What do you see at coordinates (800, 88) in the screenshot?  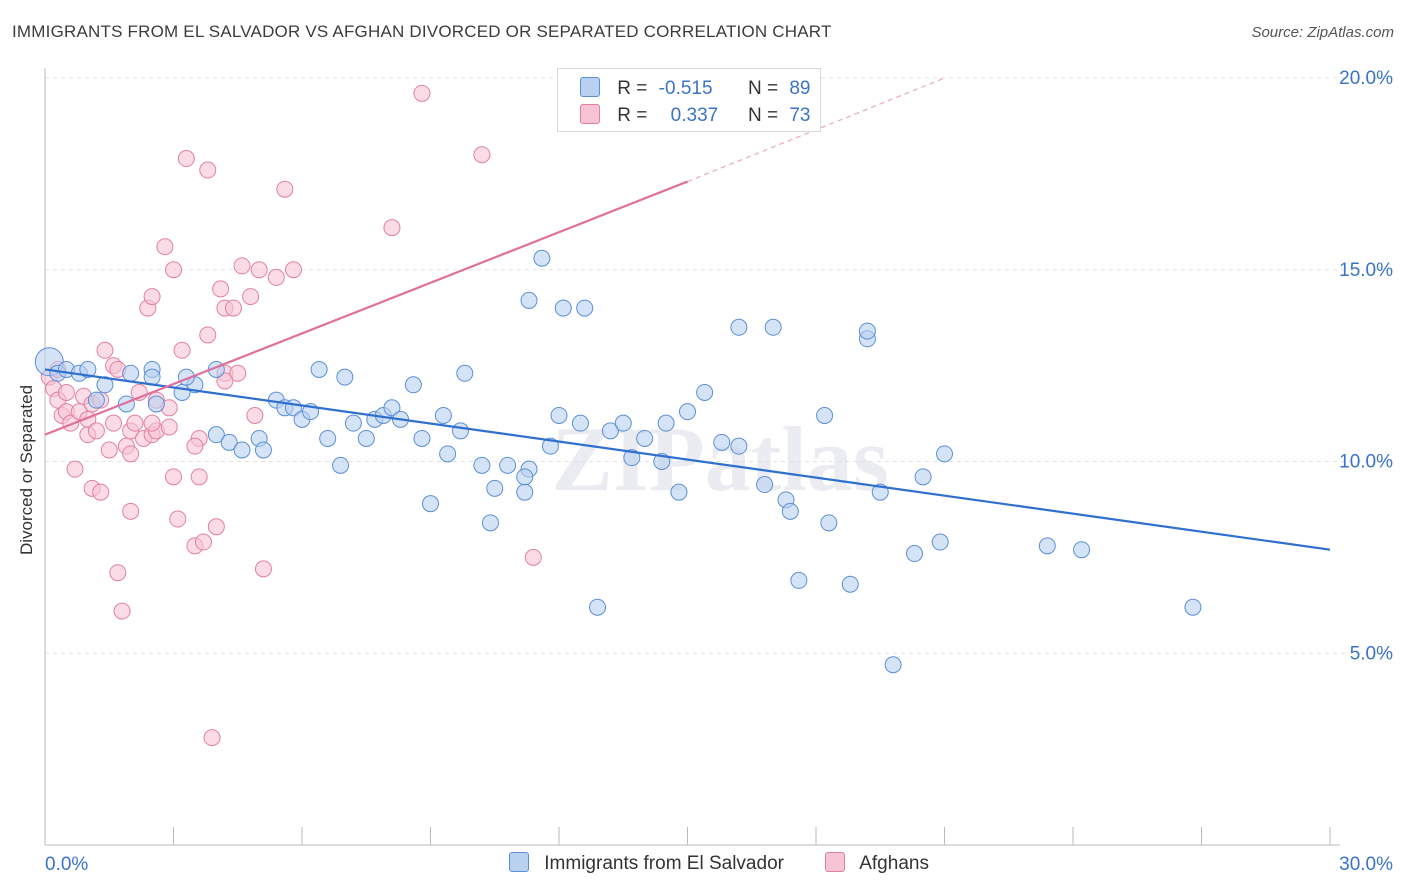 I see `n-value: 89` at bounding box center [800, 88].